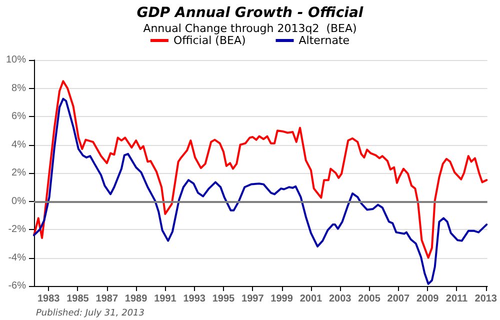 This screenshot has height=320, width=500. What do you see at coordinates (194, 299) in the screenshot?
I see `x-tick-label: 1993` at bounding box center [194, 299].